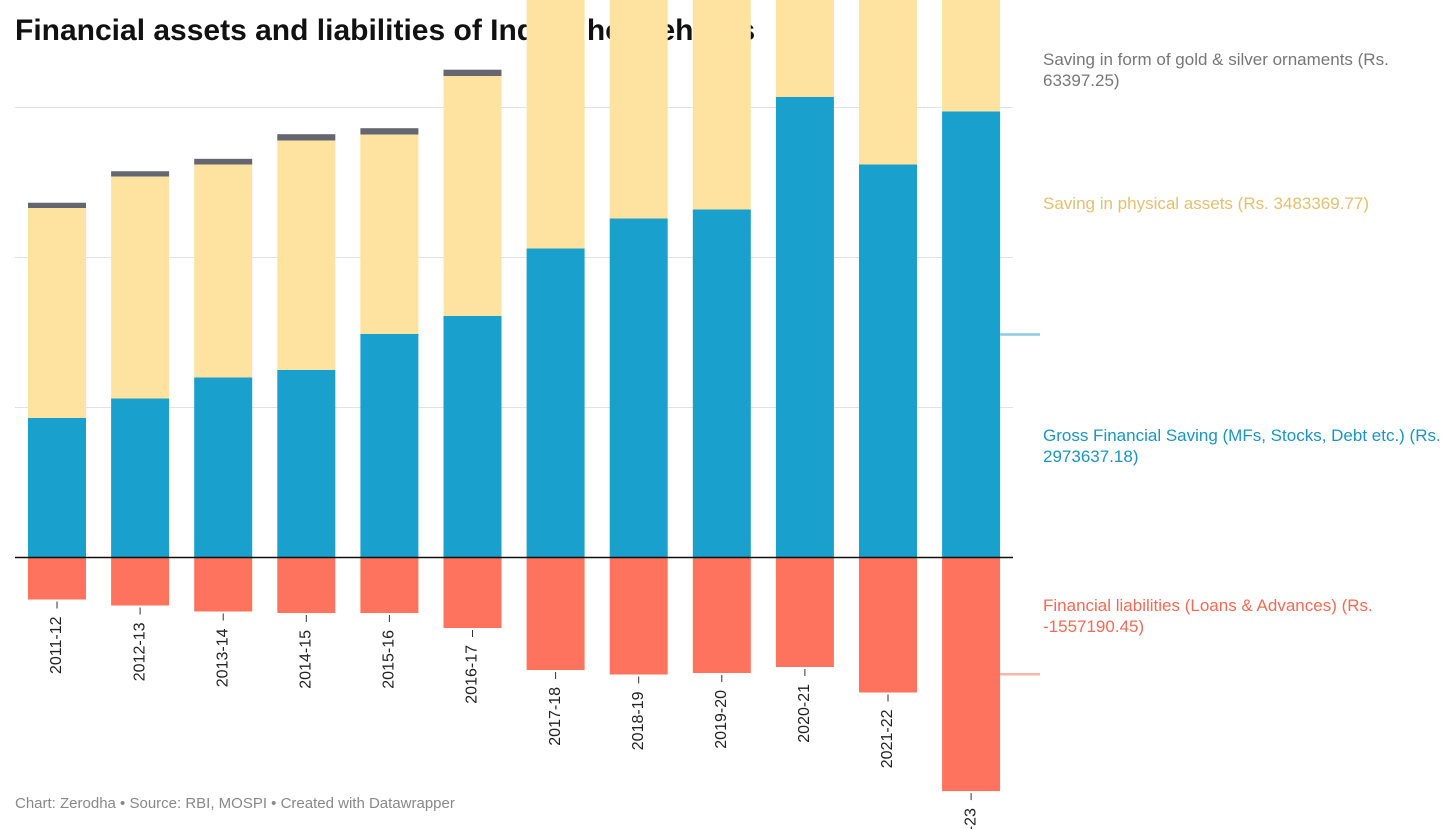  Describe the element at coordinates (970, 818) in the screenshot. I see `x-tick-label: 2022-23` at that location.